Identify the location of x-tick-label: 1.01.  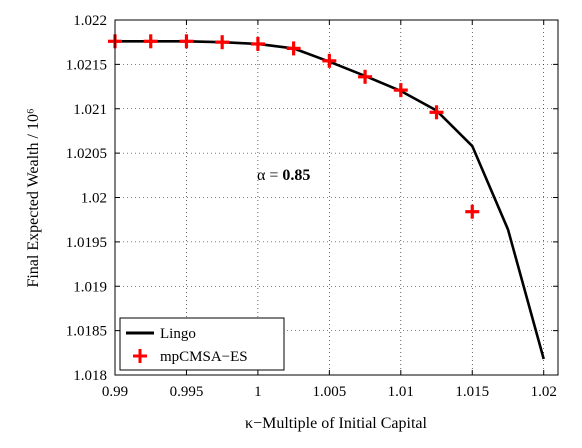
(401, 392).